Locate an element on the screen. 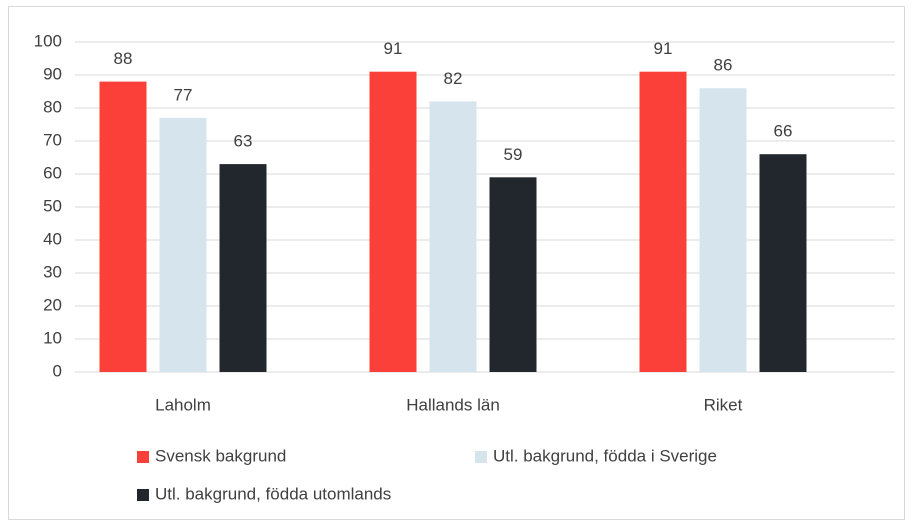 This screenshot has width=912, height=532. x-tick-label: Laholm is located at coordinates (183, 404).